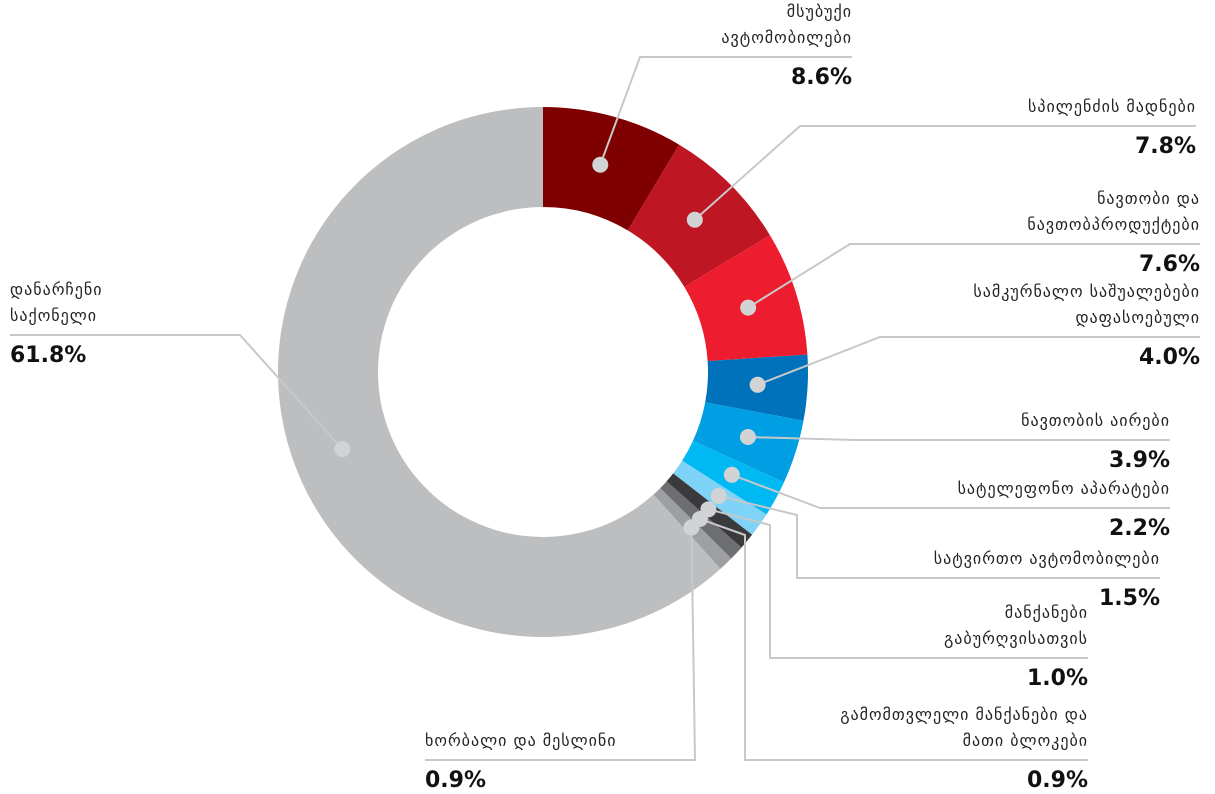  What do you see at coordinates (1016, 625) in the screenshot?
I see `category-label: მანქანები გაბურღვისათვის` at bounding box center [1016, 625].